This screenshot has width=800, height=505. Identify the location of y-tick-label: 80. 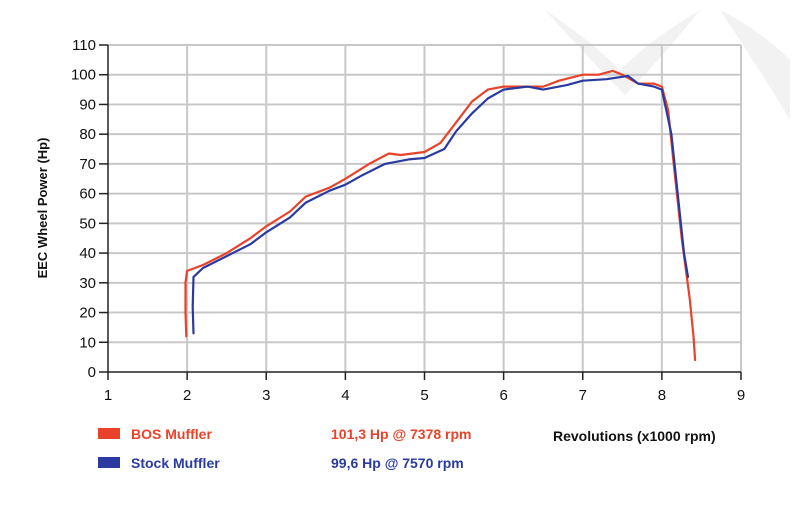
(87, 134).